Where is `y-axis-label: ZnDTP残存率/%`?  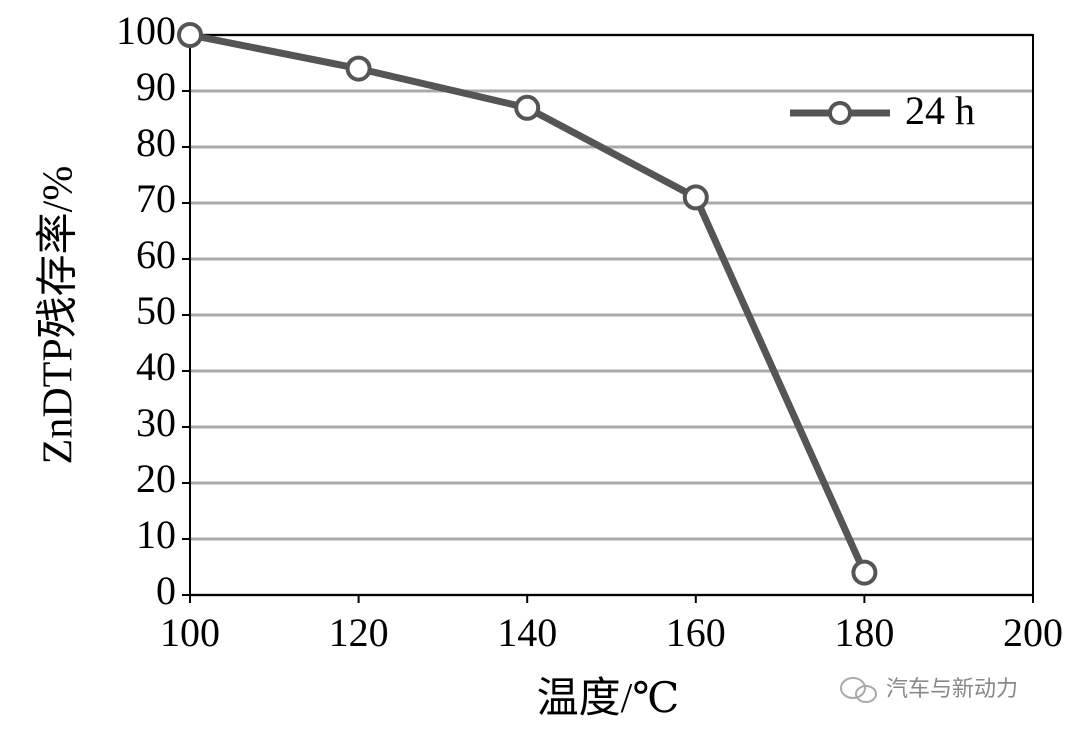
y-axis-label: ZnDTP残存率/% is located at coordinates (58, 315).